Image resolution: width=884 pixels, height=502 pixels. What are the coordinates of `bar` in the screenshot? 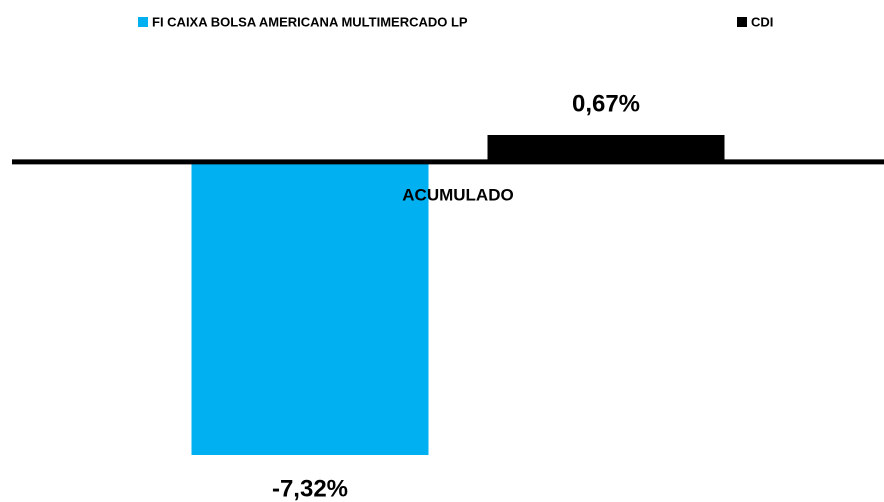 It's located at (606, 148).